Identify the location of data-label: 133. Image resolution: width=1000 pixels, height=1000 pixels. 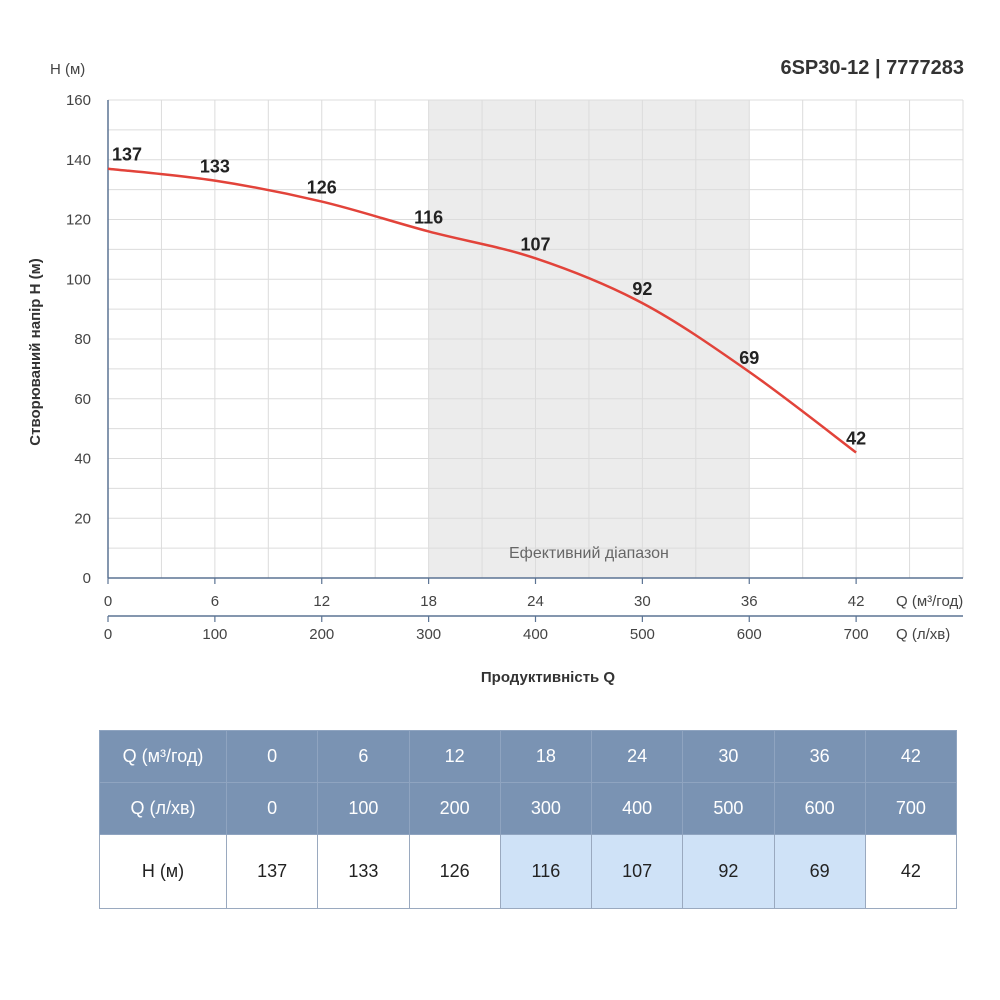
(215, 167).